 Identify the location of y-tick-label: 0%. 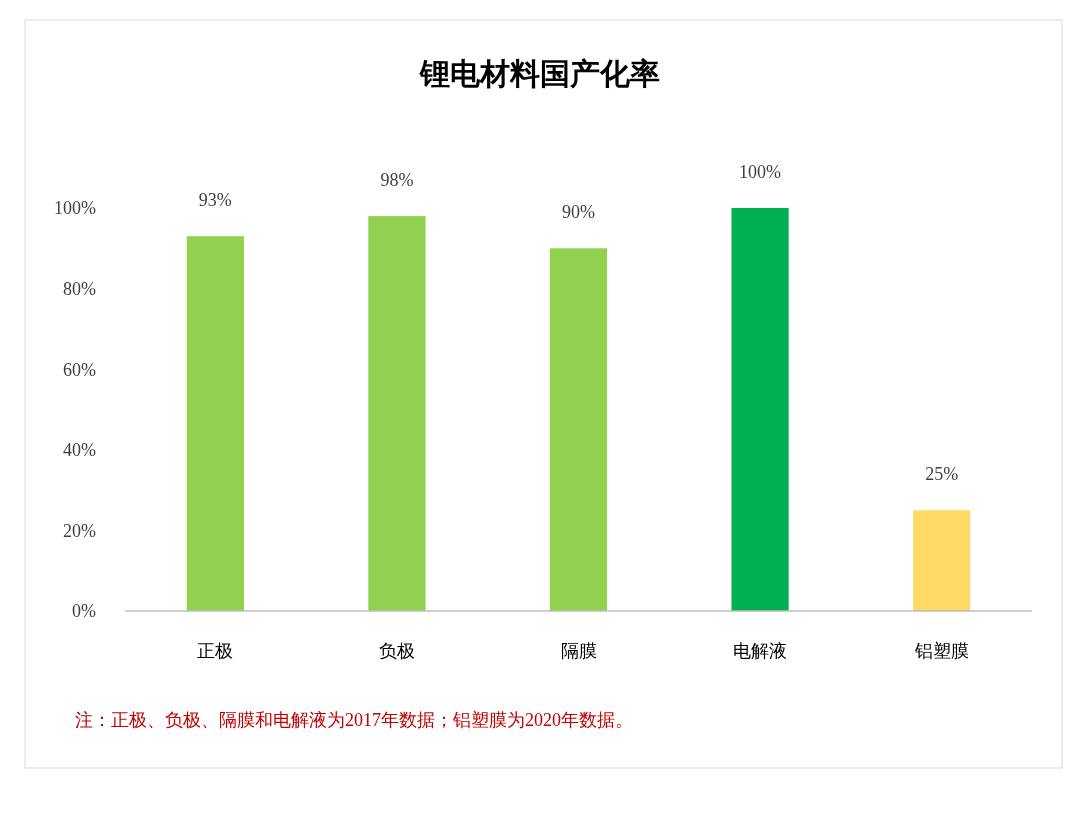
(84, 611).